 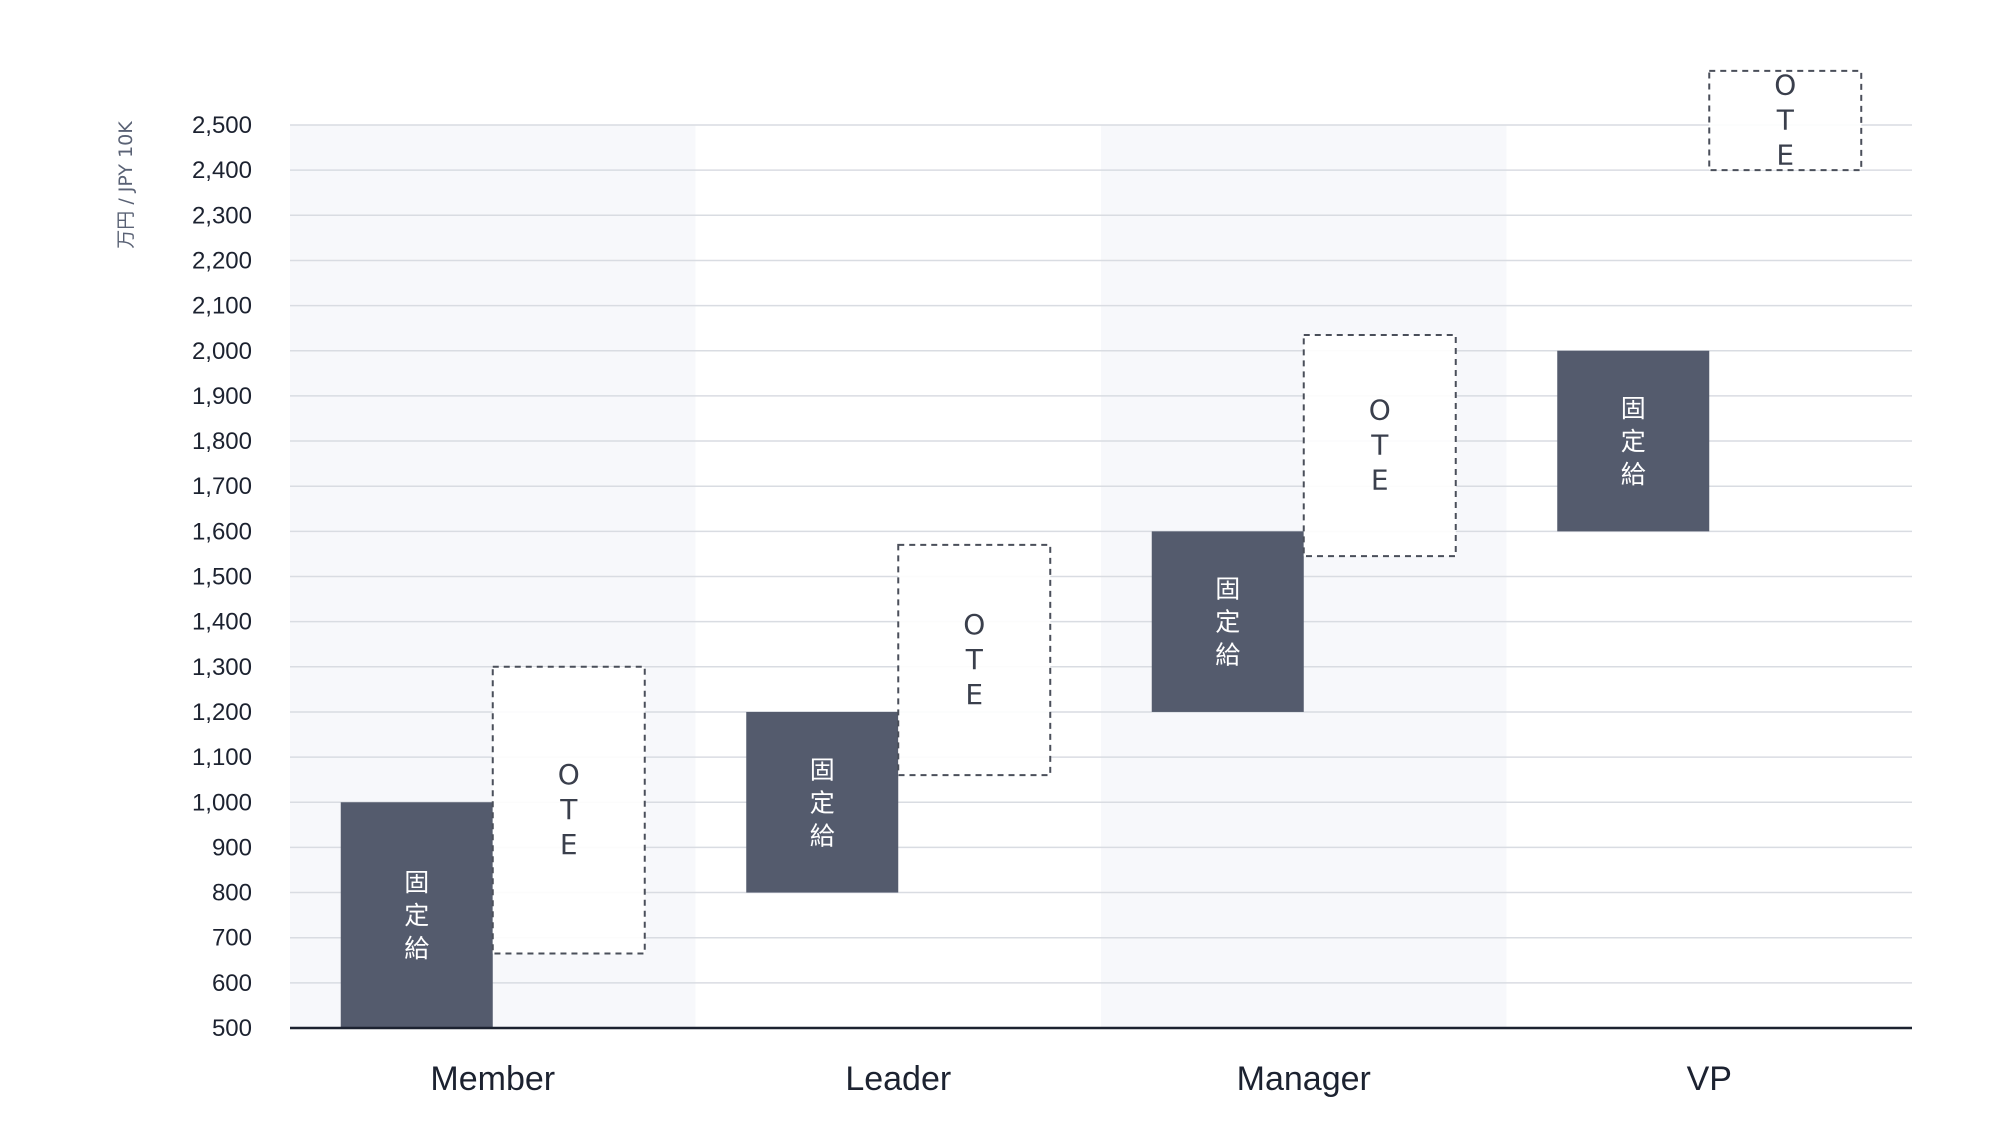 What do you see at coordinates (1709, 1079) in the screenshot?
I see `x-category-label: VP` at bounding box center [1709, 1079].